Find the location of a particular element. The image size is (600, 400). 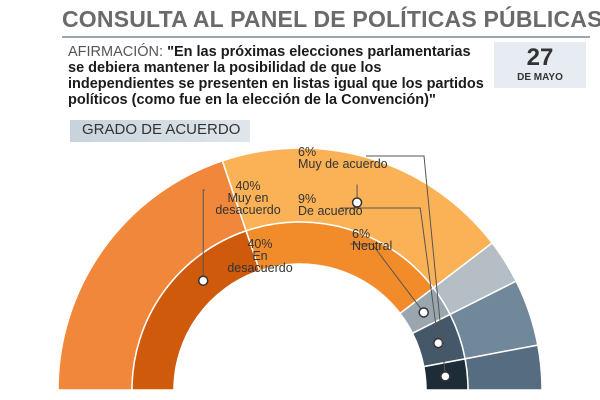

title-divider is located at coordinates (326, 37).